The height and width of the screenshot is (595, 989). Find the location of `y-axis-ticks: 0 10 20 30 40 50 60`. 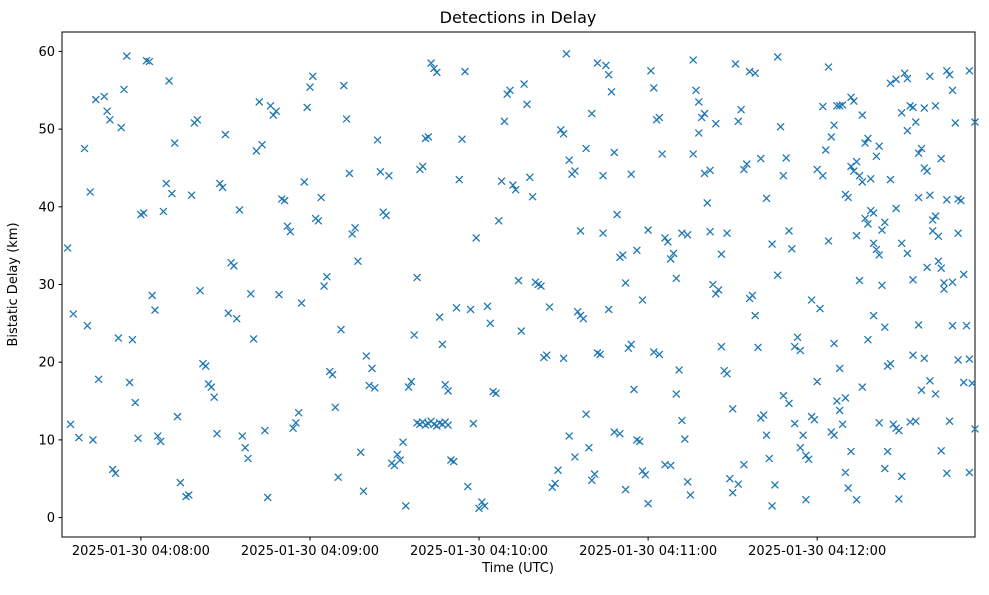

y-axis-ticks: 0 10 20 30 40 50 60 is located at coordinates (50, 285).